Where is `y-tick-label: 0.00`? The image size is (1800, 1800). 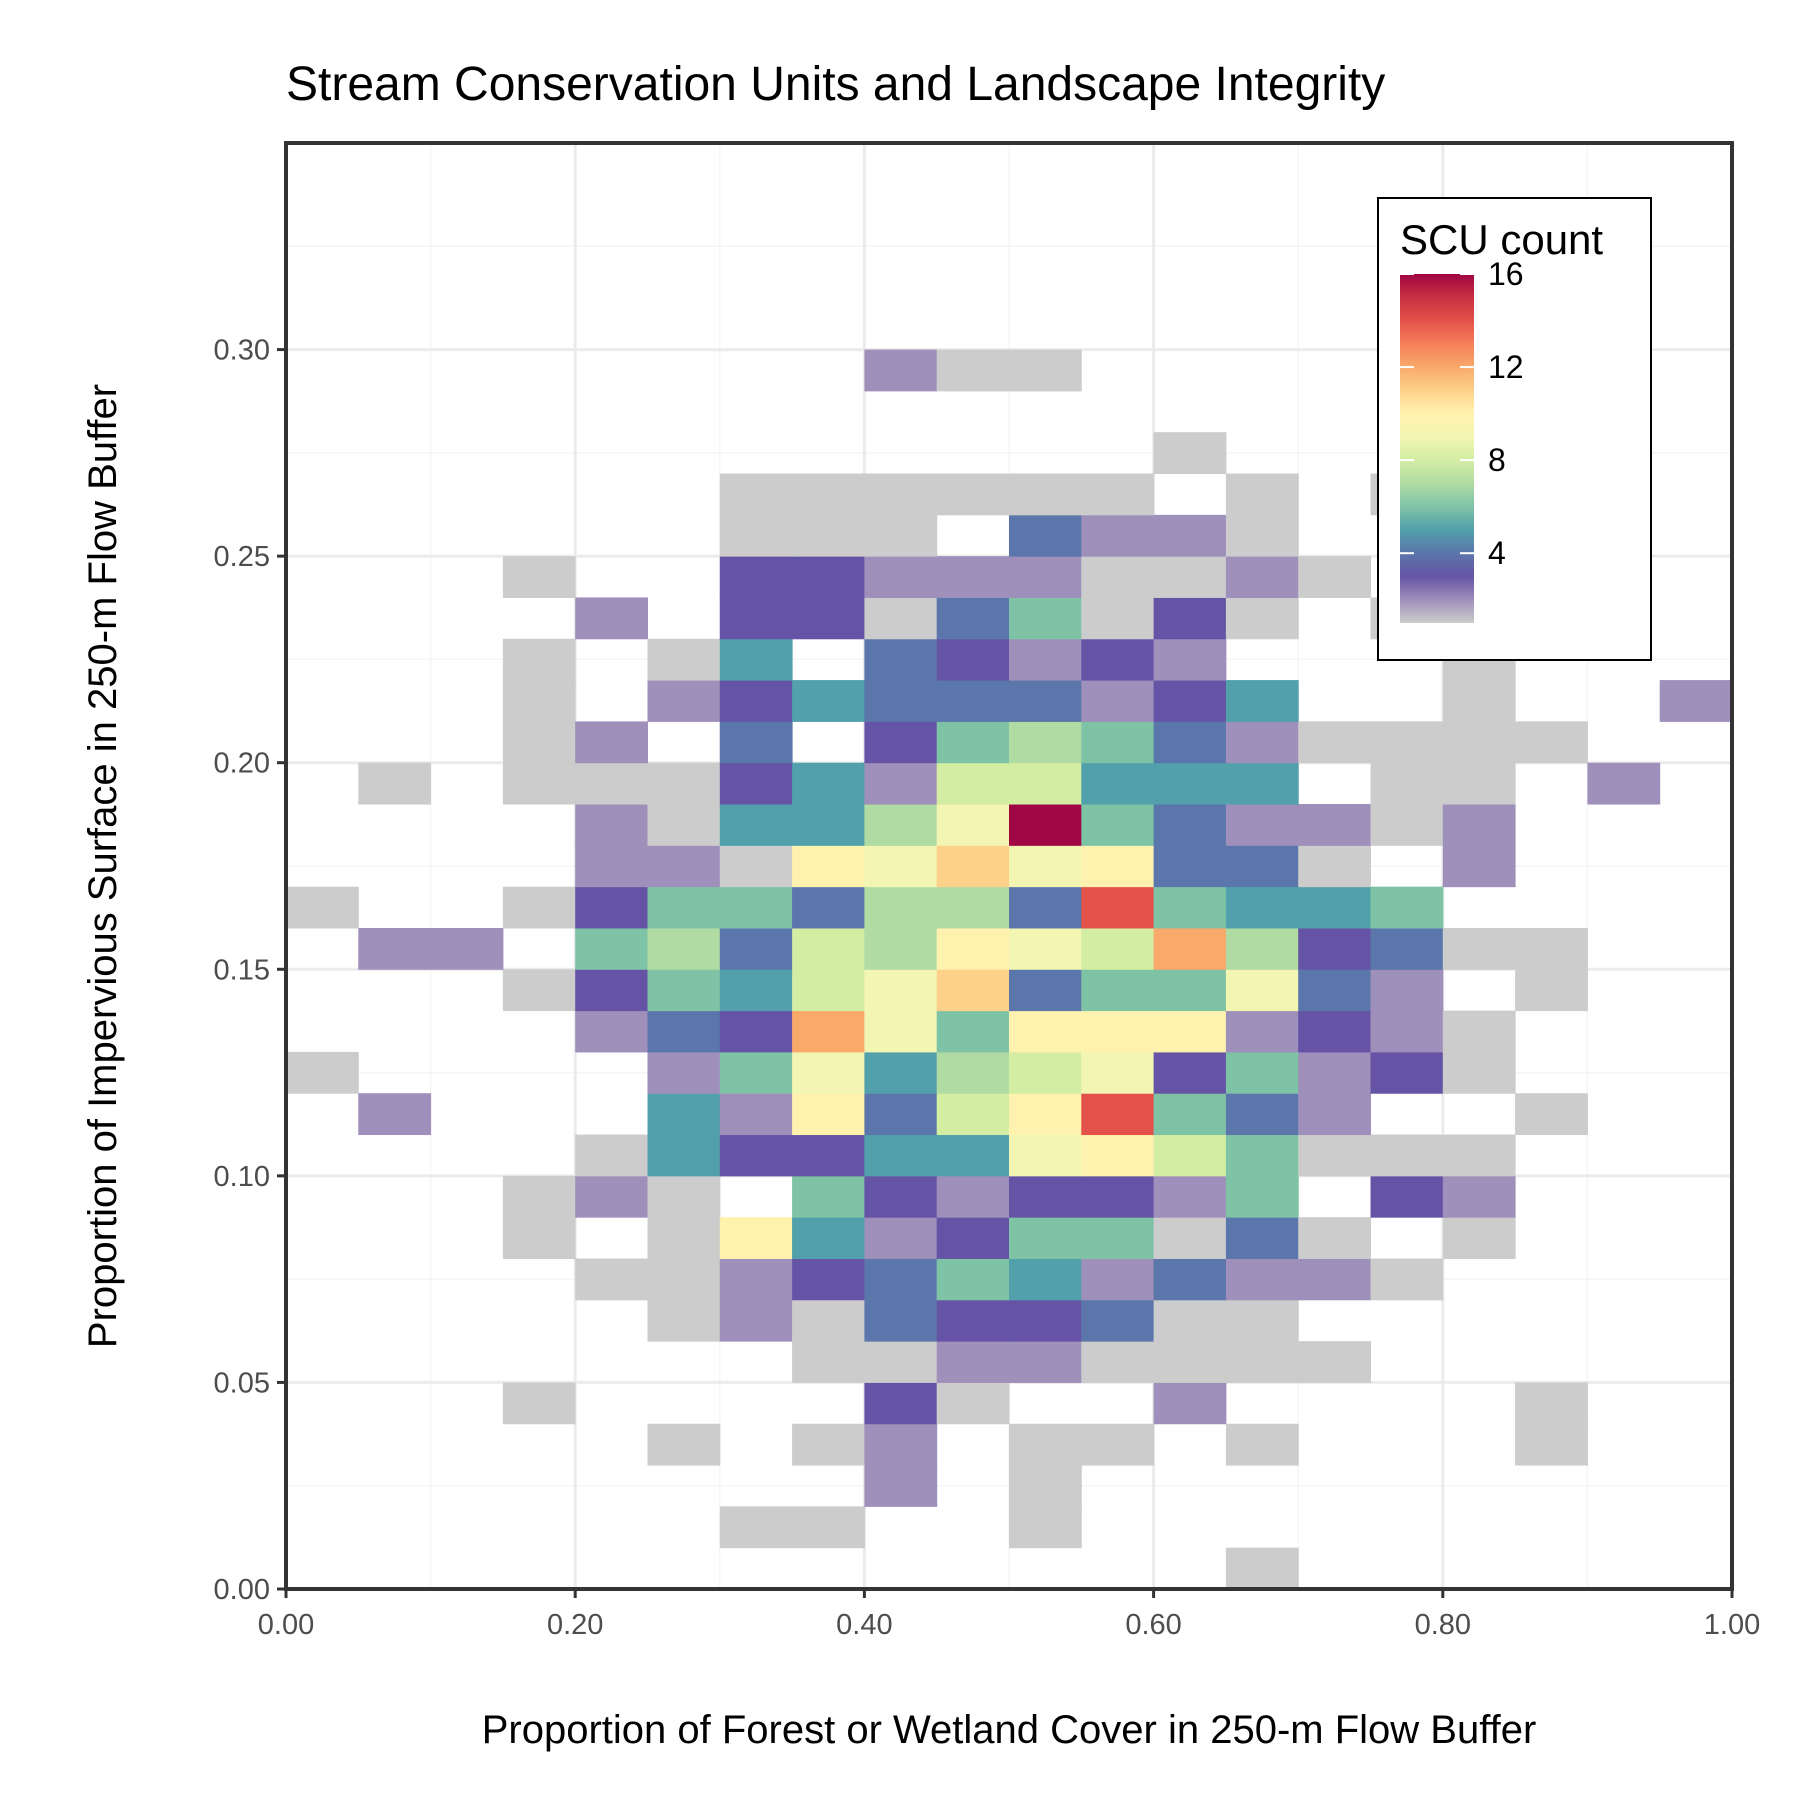 y-tick-label: 0.00 is located at coordinates (242, 1590).